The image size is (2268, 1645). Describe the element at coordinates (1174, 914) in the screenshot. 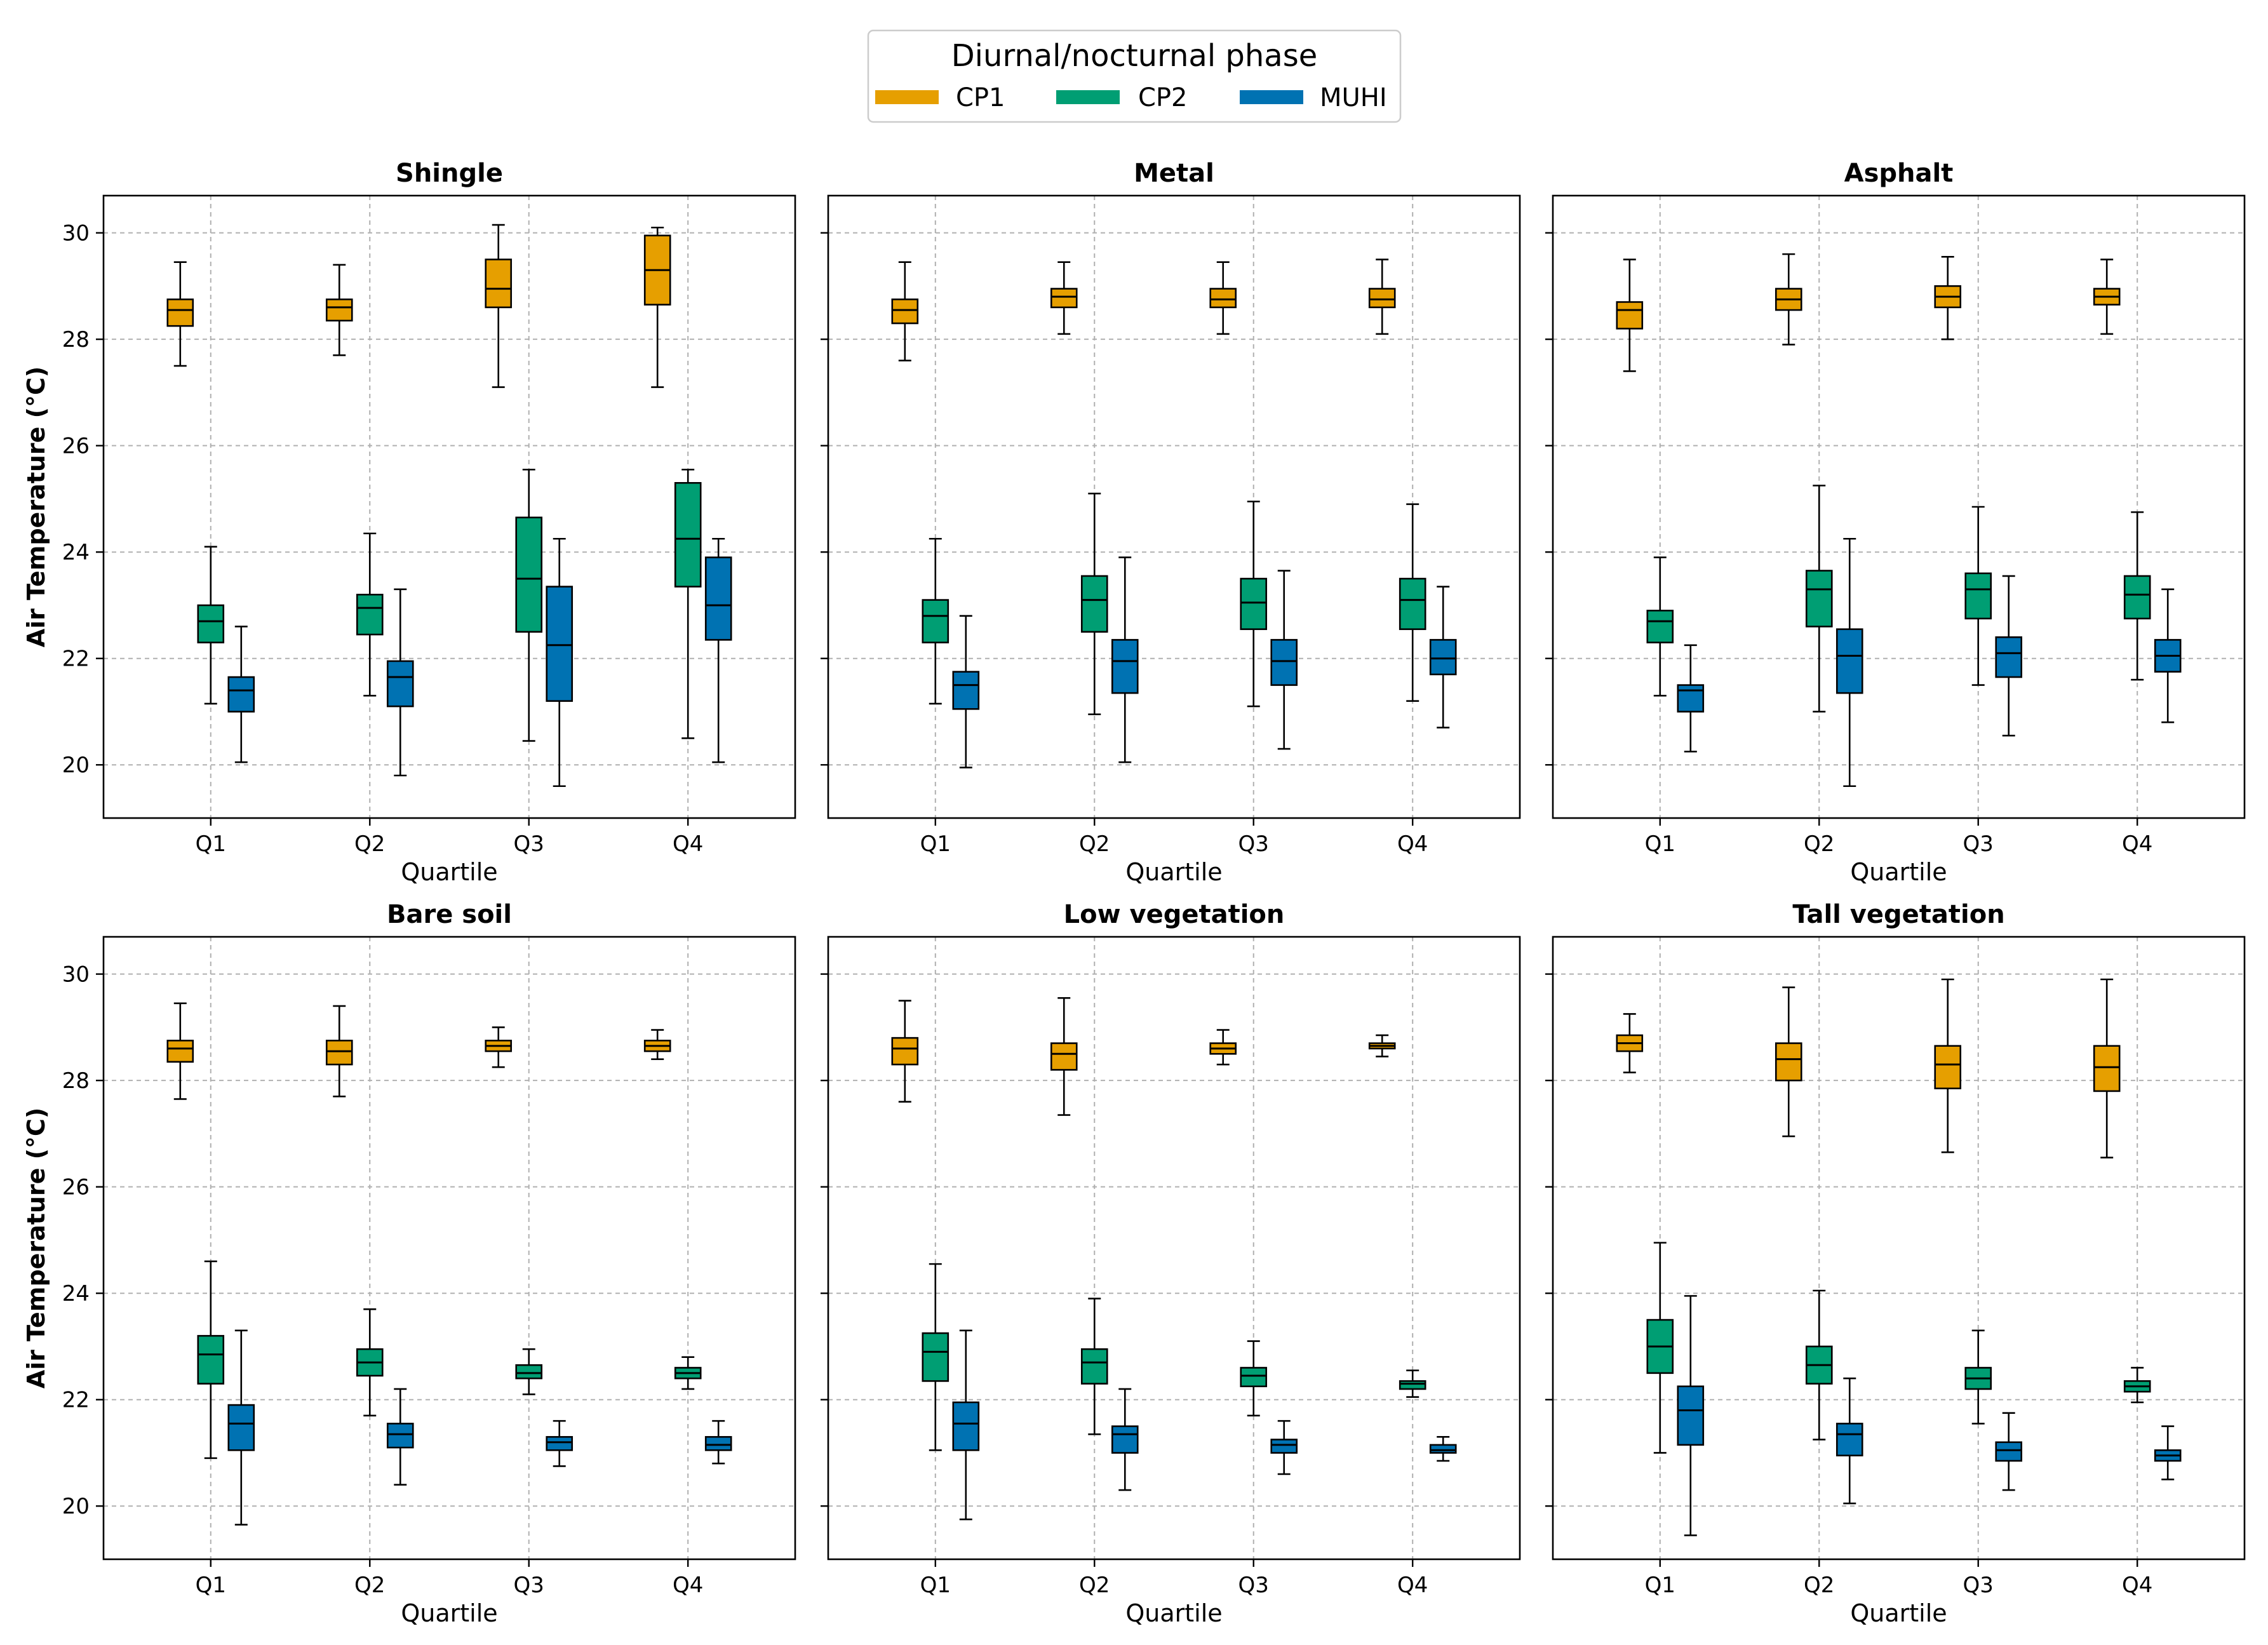

I see `panel-title: Low vegetation` at that location.